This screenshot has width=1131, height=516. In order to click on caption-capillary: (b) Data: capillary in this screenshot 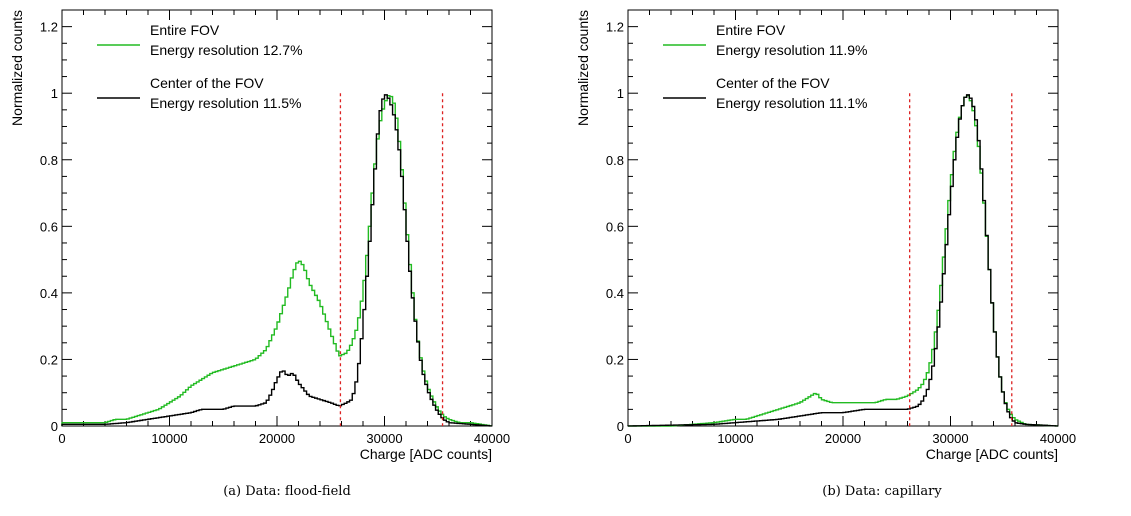, I will do `click(882, 491)`.